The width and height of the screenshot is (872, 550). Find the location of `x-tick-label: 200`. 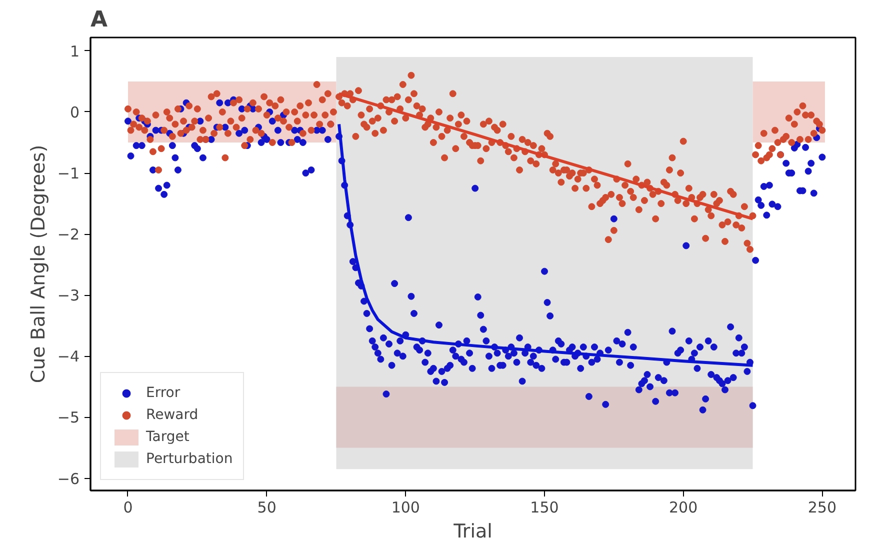

x-tick-label: 200 is located at coordinates (683, 507).